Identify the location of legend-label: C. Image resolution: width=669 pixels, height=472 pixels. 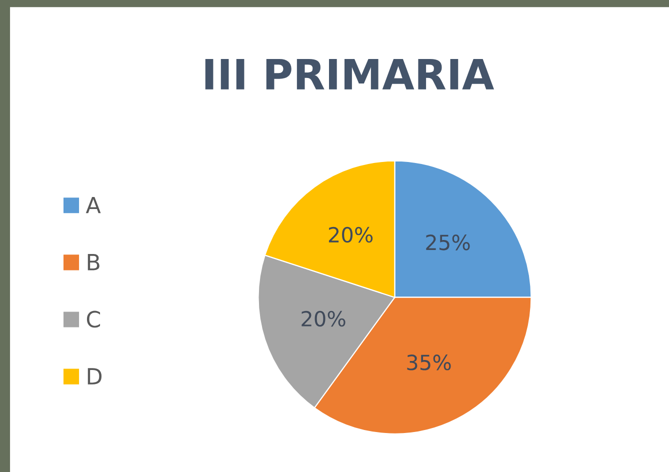
(93, 319).